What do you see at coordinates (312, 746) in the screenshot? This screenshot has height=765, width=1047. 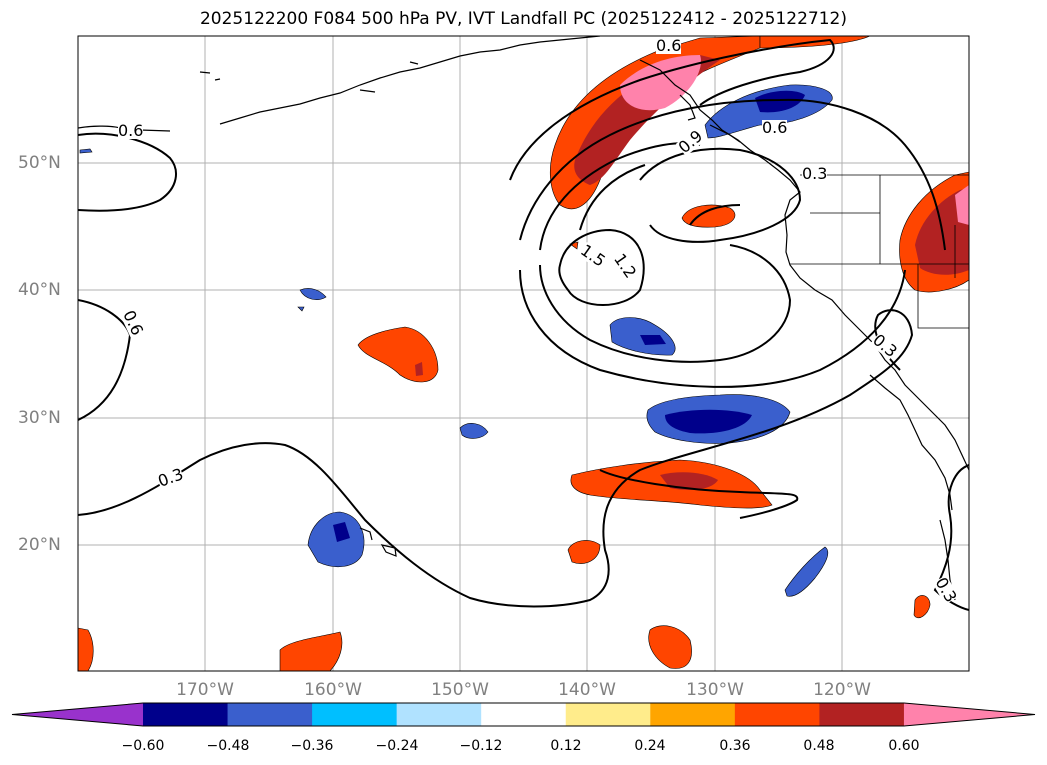 I see `colorbar-tick: −0.36` at bounding box center [312, 746].